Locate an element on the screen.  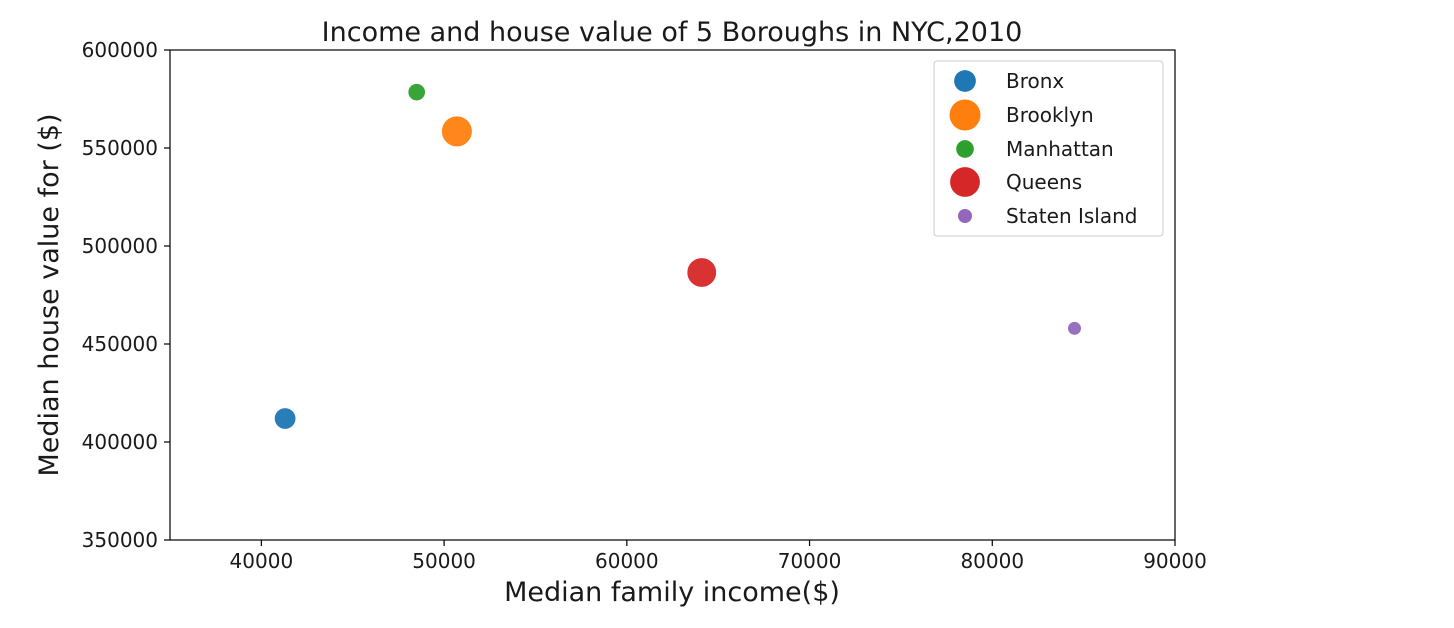
legend-label: Queens is located at coordinates (1044, 182).